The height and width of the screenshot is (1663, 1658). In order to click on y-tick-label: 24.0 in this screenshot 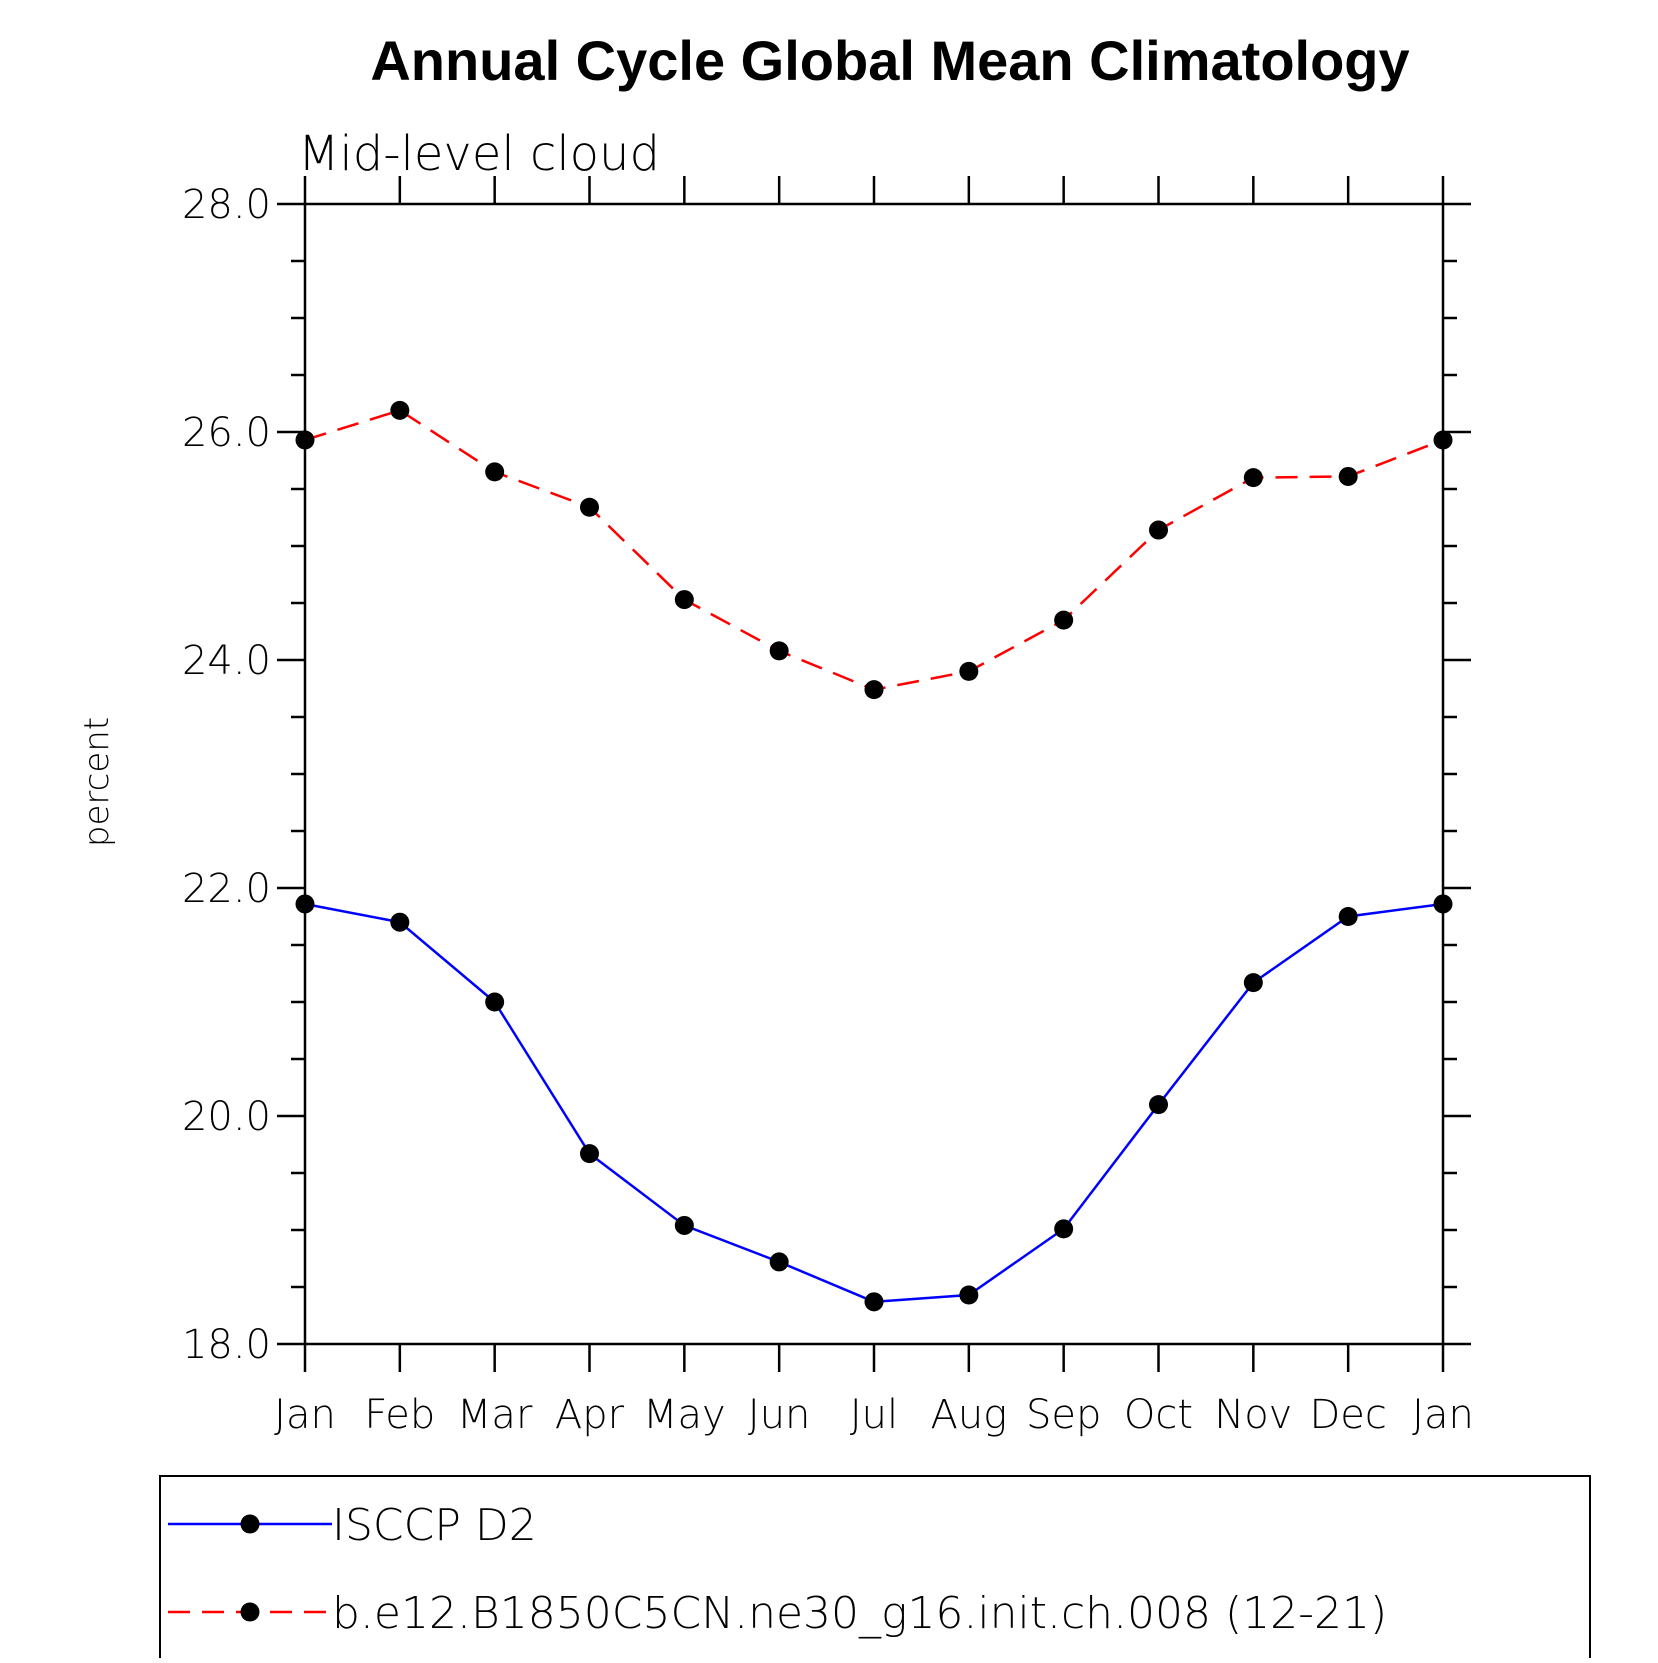, I will do `click(226, 661)`.